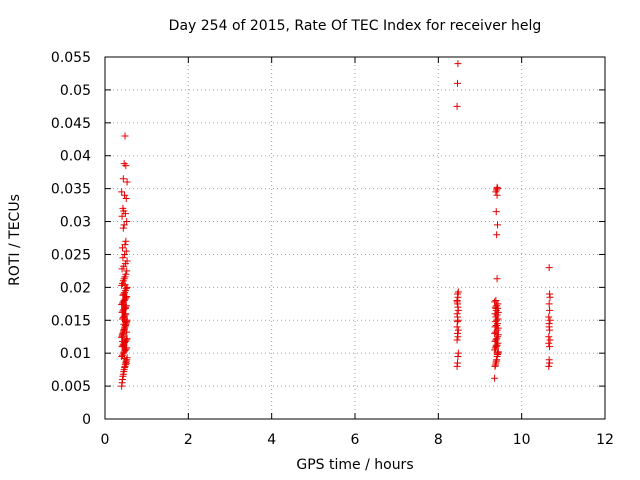 This screenshot has height=480, width=640. Describe the element at coordinates (105, 440) in the screenshot. I see `x-tick-label: 0` at that location.